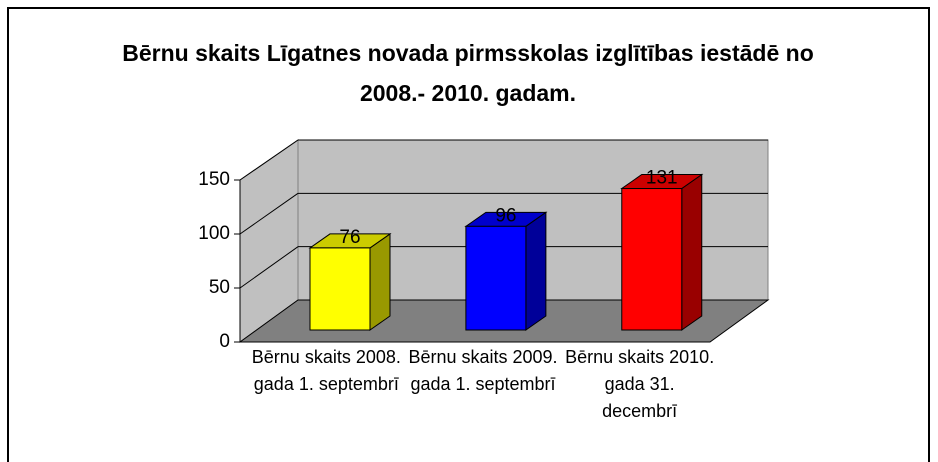 The width and height of the screenshot is (938, 462). Describe the element at coordinates (640, 384) in the screenshot. I see `x-tick-label: Bērnu skaits 2010. gada 31. decembrī` at that location.